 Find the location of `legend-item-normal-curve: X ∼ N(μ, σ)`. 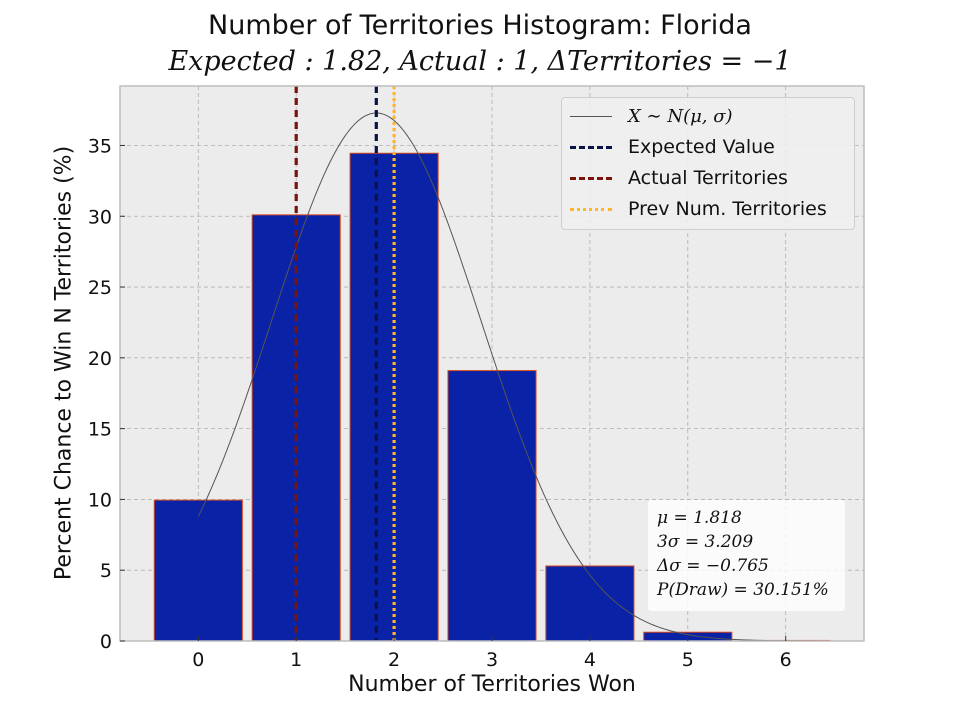

legend-item-normal-curve: X ∼ N(μ, σ) is located at coordinates (651, 116).